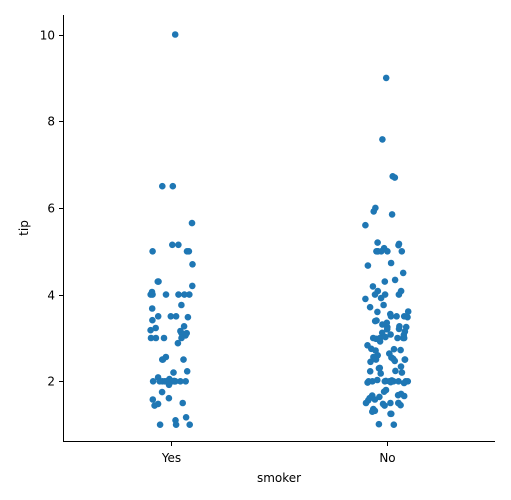  I want to click on y-tick-label: 6, so click(51, 209).